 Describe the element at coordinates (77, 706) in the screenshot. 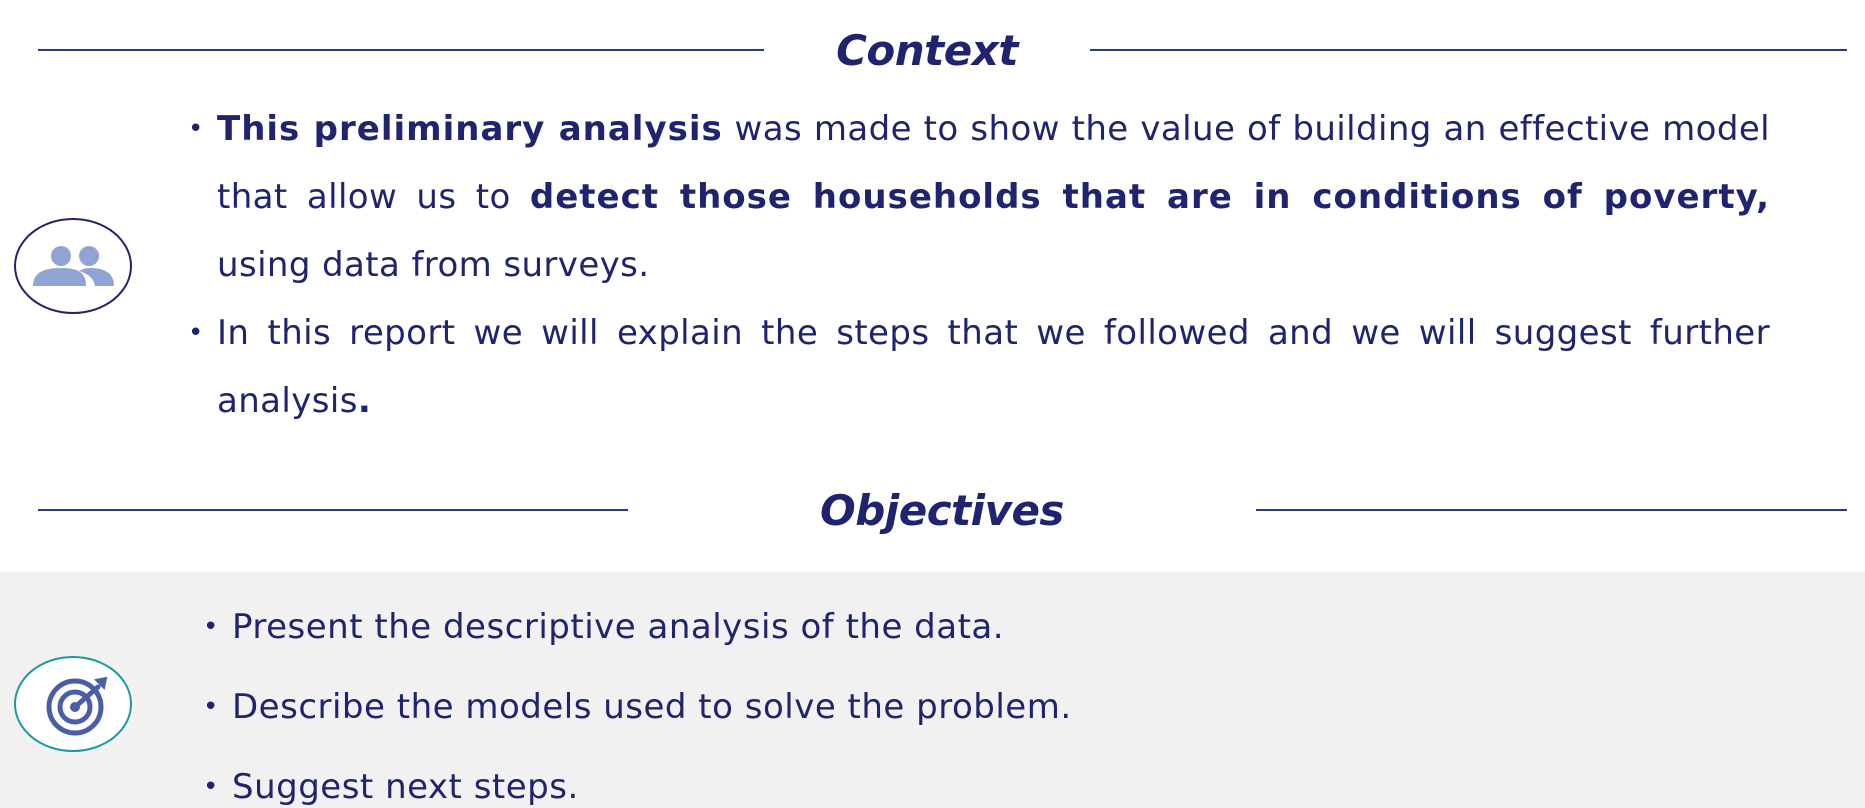

I see `target-icon` at that location.